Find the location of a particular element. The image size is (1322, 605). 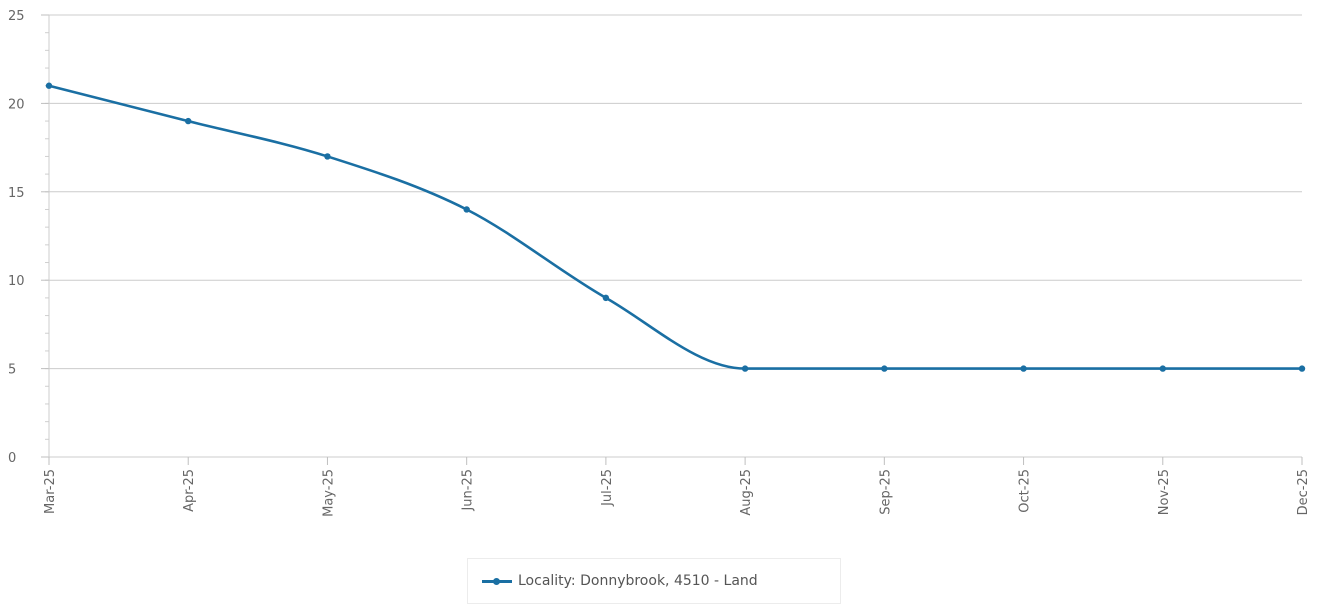

y-tick-label: 10 is located at coordinates (16, 281).